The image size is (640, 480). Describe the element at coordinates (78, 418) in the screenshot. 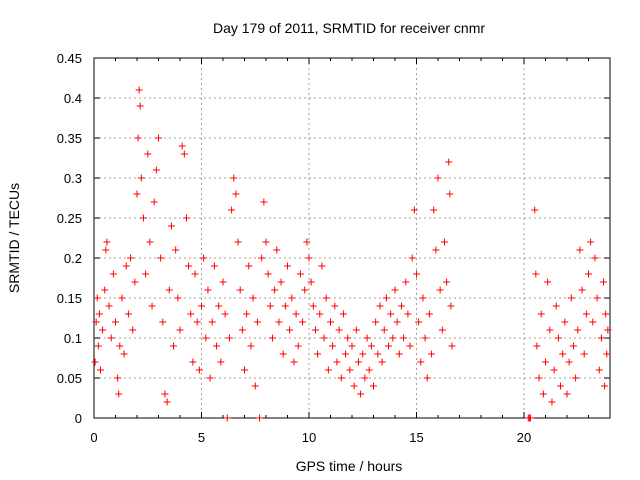

I see `y-tick-label: 0` at that location.